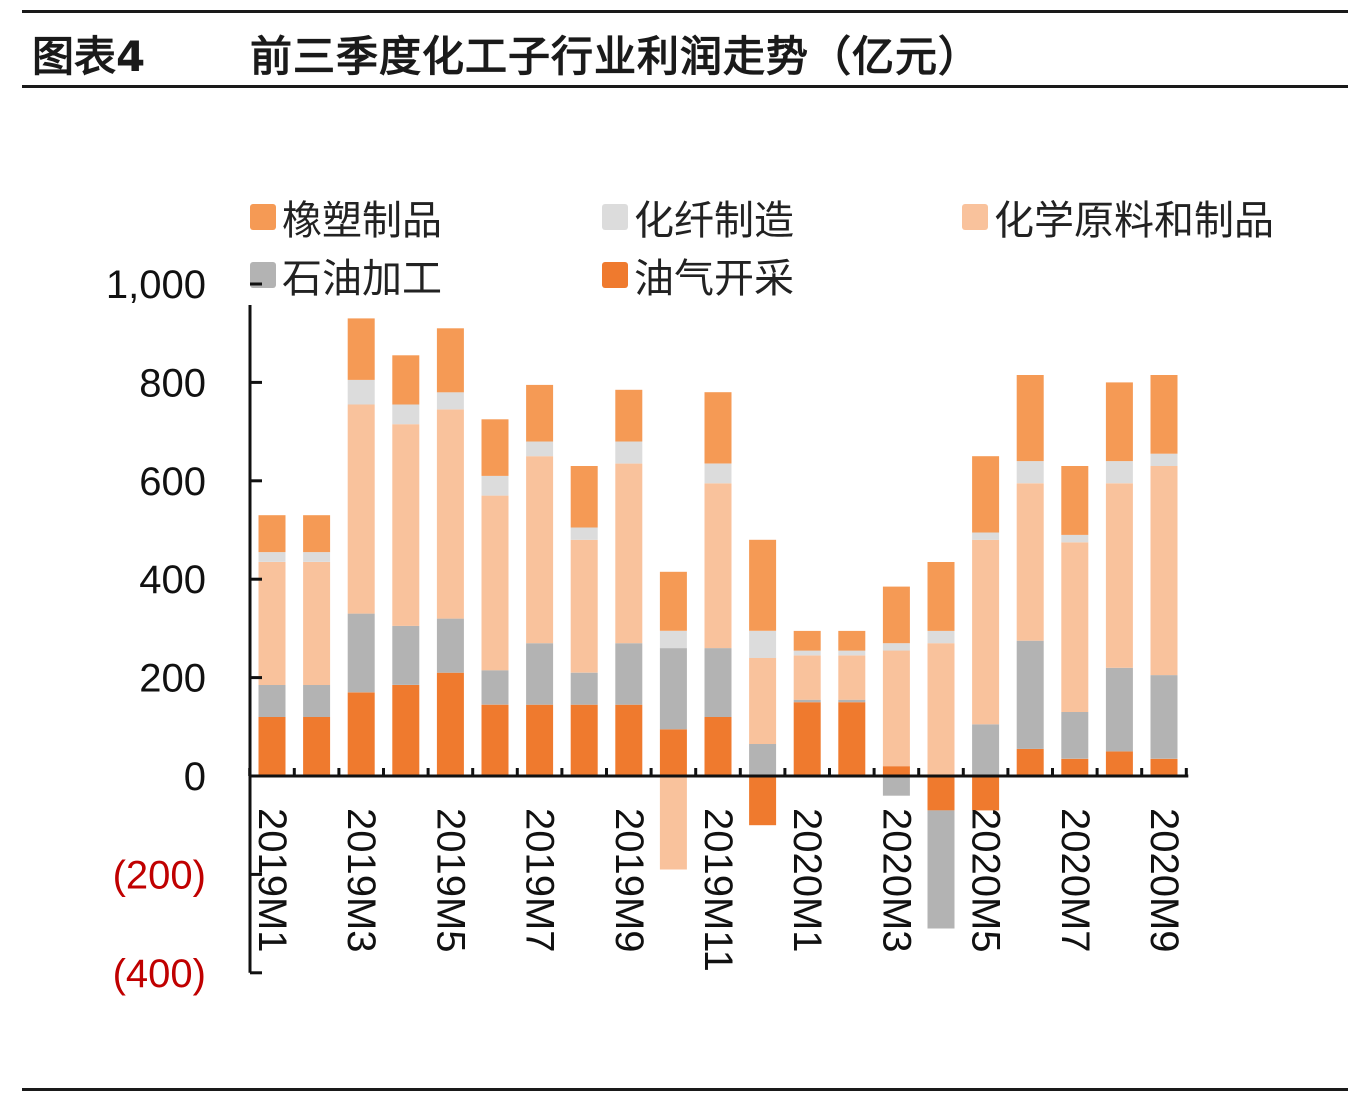  Describe the element at coordinates (362, 279) in the screenshot. I see `legend-label: 石油加工` at that location.